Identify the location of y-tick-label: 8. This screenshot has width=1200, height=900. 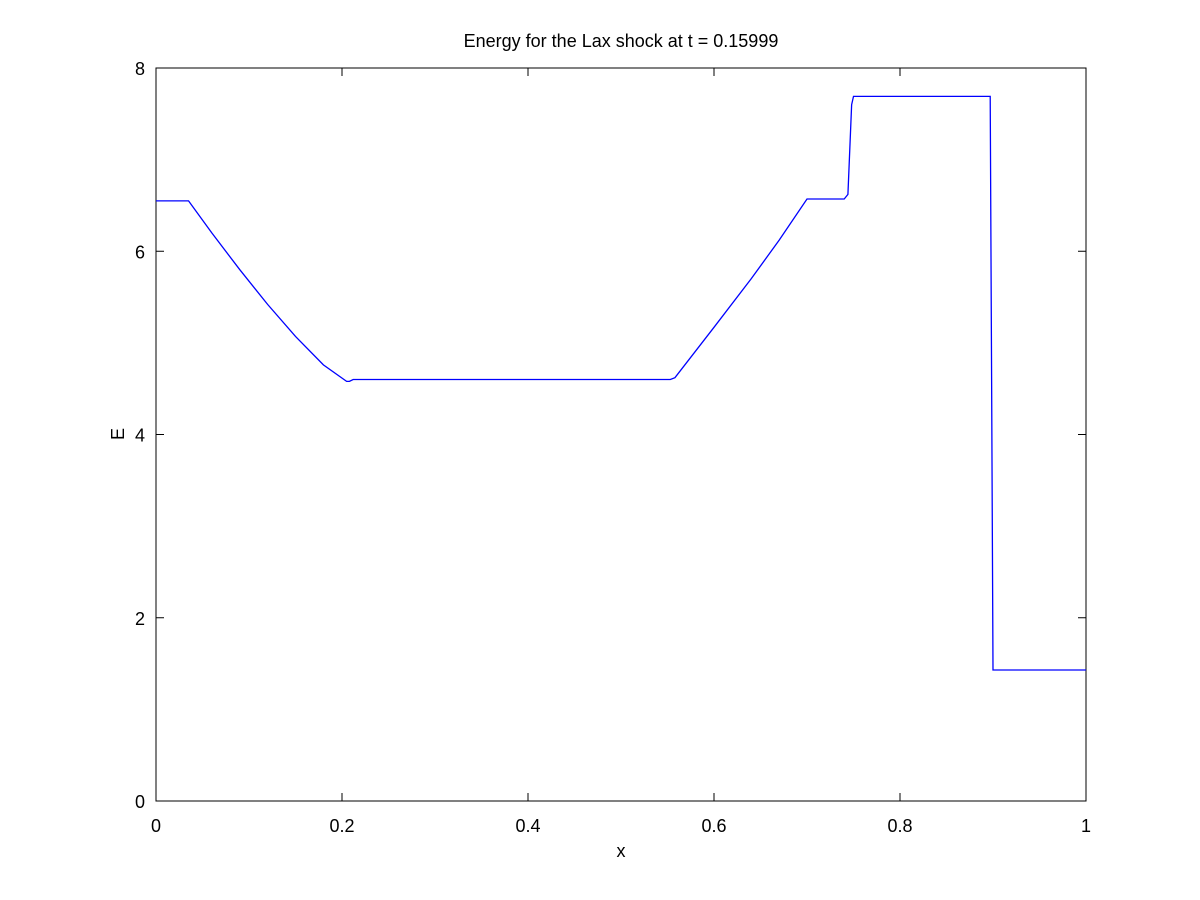
(140, 69).